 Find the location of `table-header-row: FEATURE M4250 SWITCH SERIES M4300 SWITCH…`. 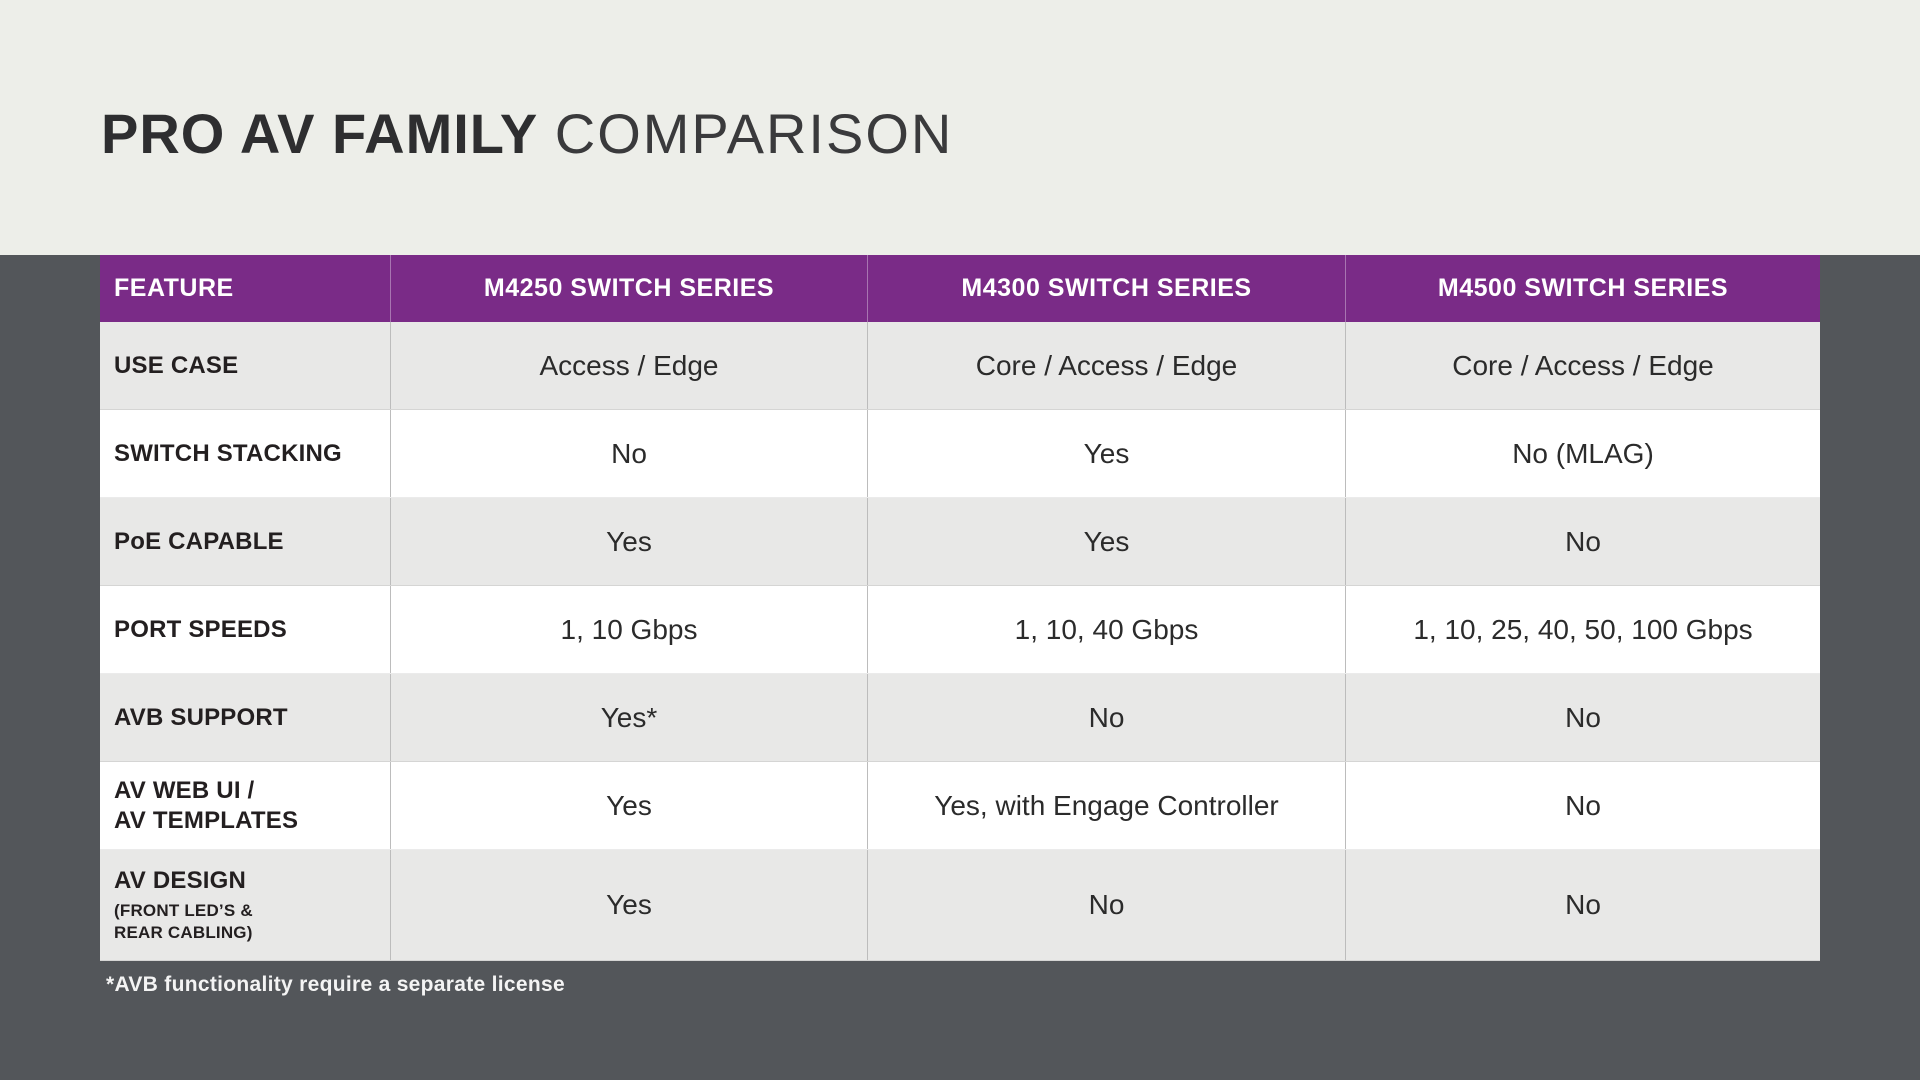

table-header-row: FEATURE M4250 SWITCH SERIES M4300 SWITCH… is located at coordinates (960, 288).